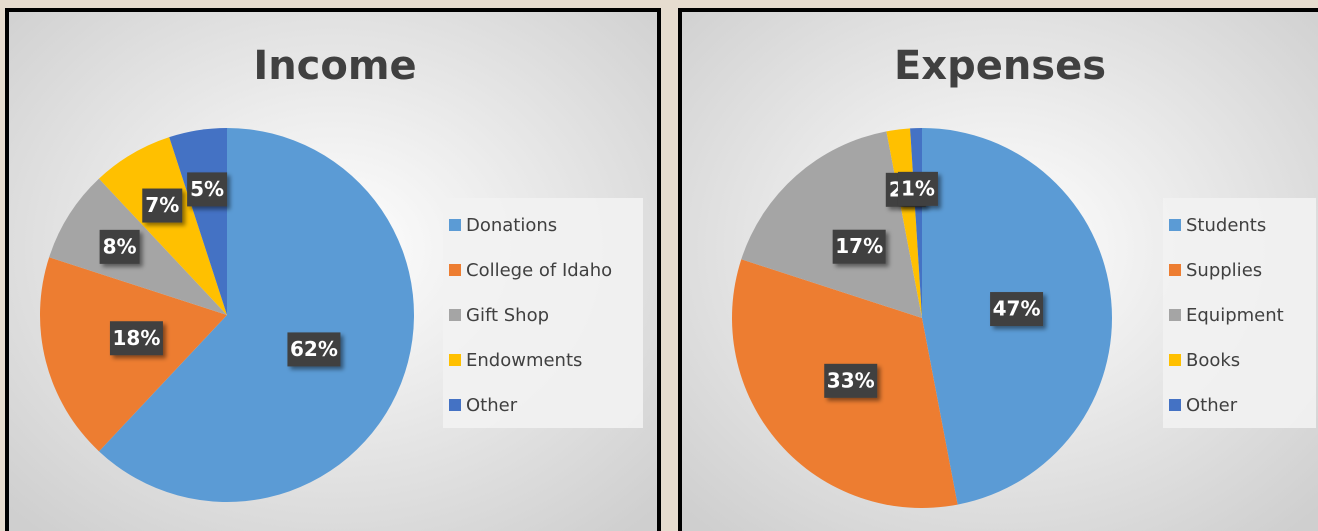 The image size is (1318, 531). Describe the element at coordinates (334, 66) in the screenshot. I see `chart-title: Income` at that location.